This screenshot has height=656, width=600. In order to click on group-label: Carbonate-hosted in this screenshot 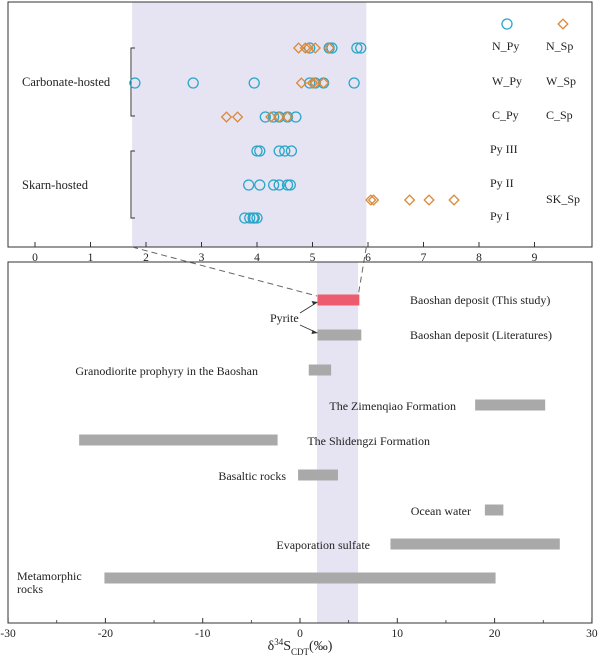, I will do `click(66, 82)`.